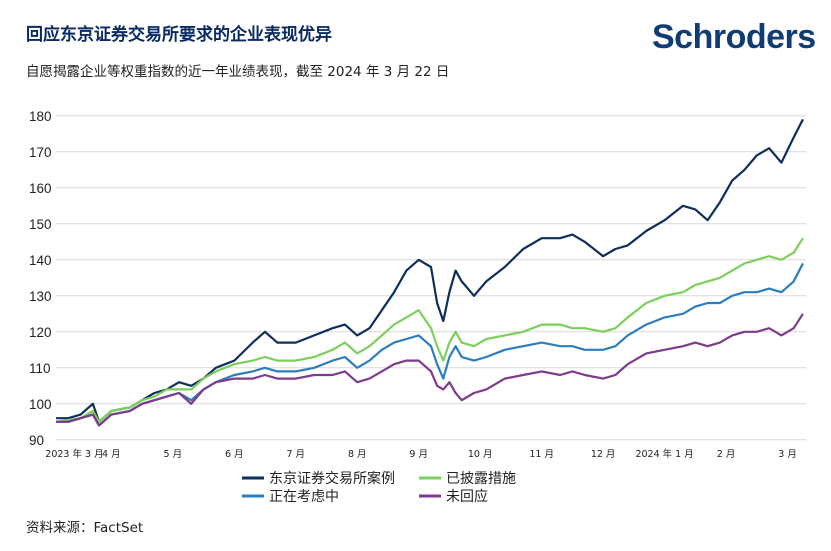  I want to click on chart-title: 回应东京证券交易所要求的企业表现优异, so click(179, 35).